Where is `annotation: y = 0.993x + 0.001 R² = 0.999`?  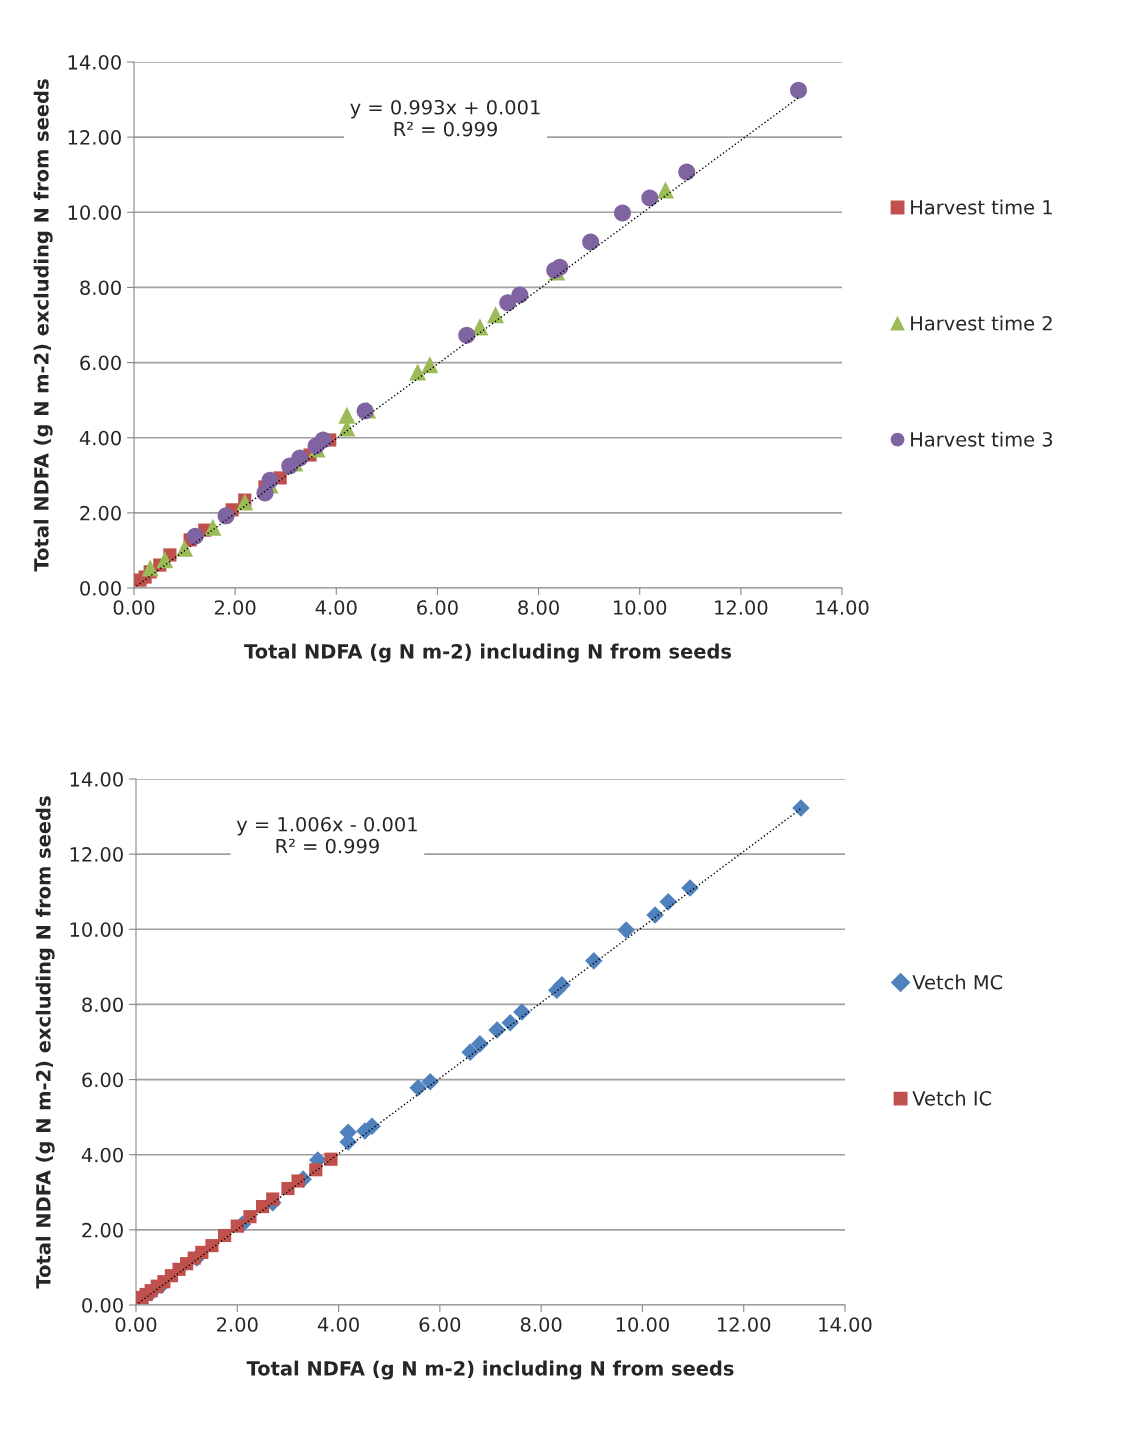 annotation: y = 0.993x + 0.001 R² = 0.999 is located at coordinates (445, 118).